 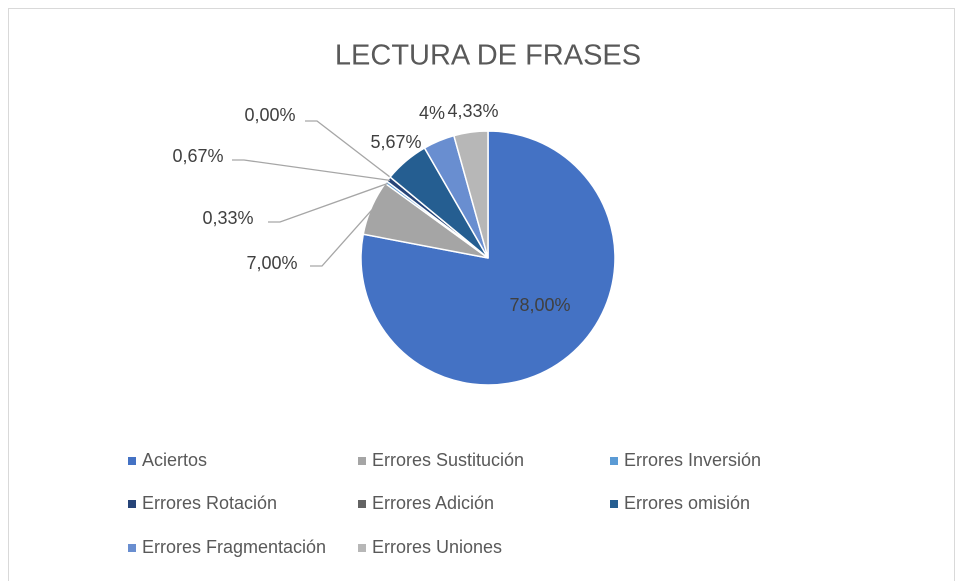 I want to click on pie-slice, so click(x=470, y=194).